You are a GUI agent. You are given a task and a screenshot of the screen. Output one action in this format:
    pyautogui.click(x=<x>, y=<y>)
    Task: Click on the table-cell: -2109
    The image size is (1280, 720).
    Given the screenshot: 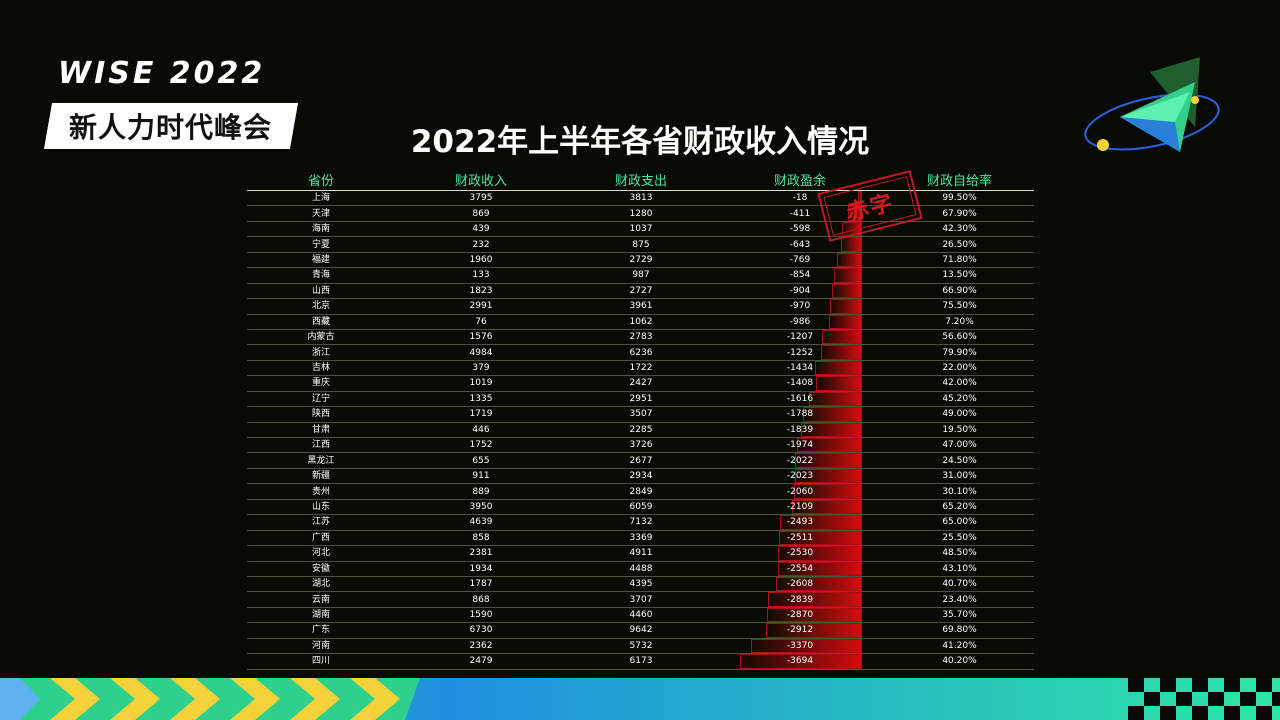 What is the action you would take?
    pyautogui.click(x=800, y=507)
    